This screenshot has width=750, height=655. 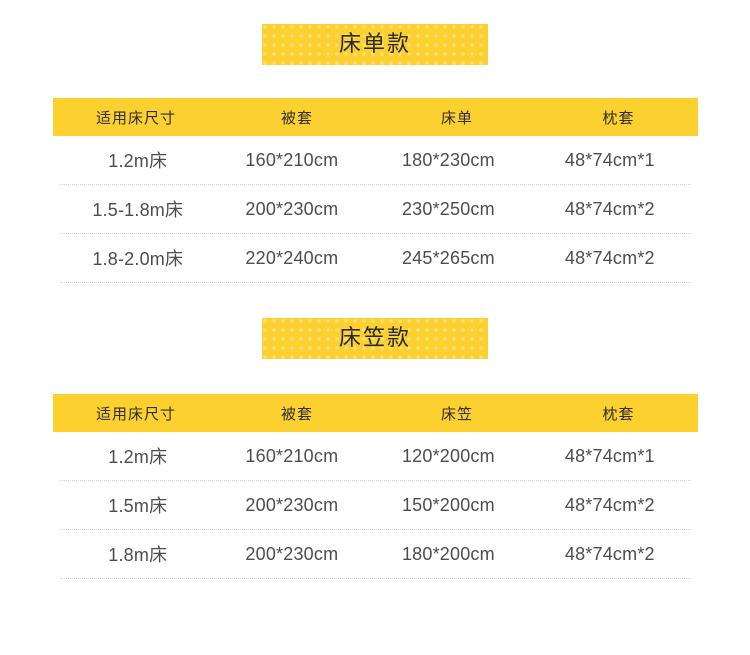 I want to click on section-2-banner-wrap: 床笠款, so click(x=375, y=338).